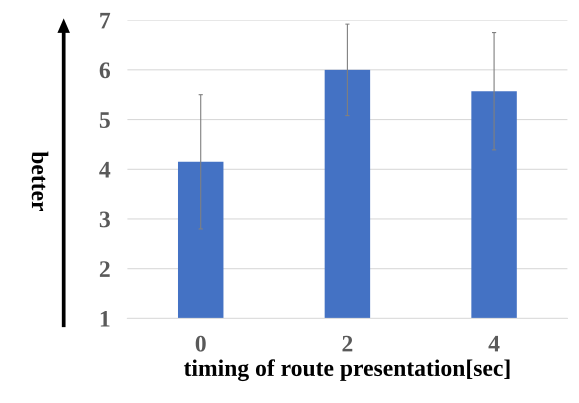 The height and width of the screenshot is (403, 579). I want to click on x-axis-title: timing of route presentation[sec], so click(347, 370).